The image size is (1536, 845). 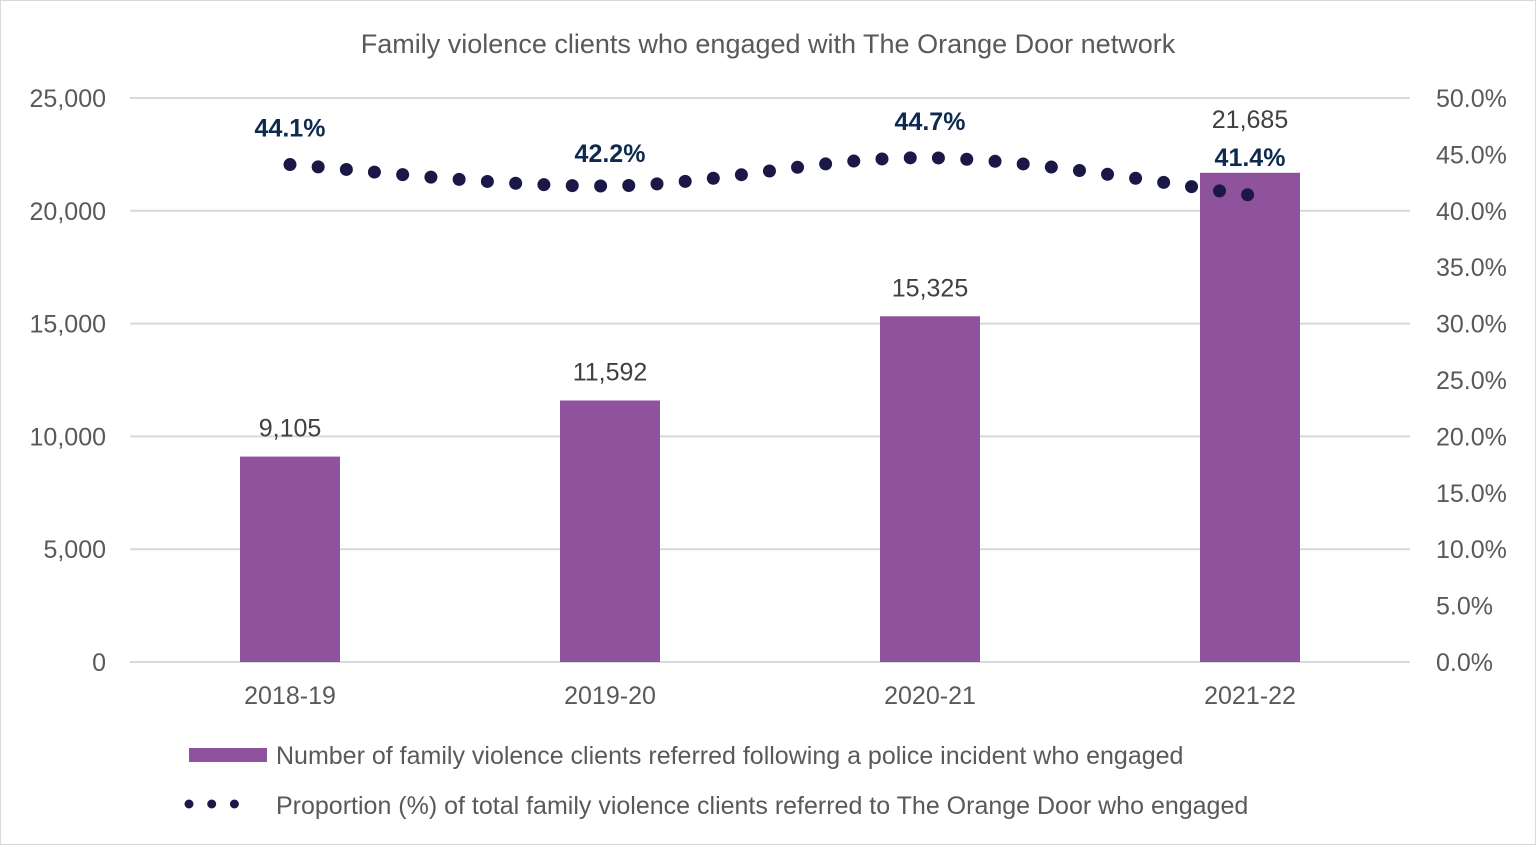 What do you see at coordinates (930, 696) in the screenshot?
I see `x-axis-tick-label: 2020-21` at bounding box center [930, 696].